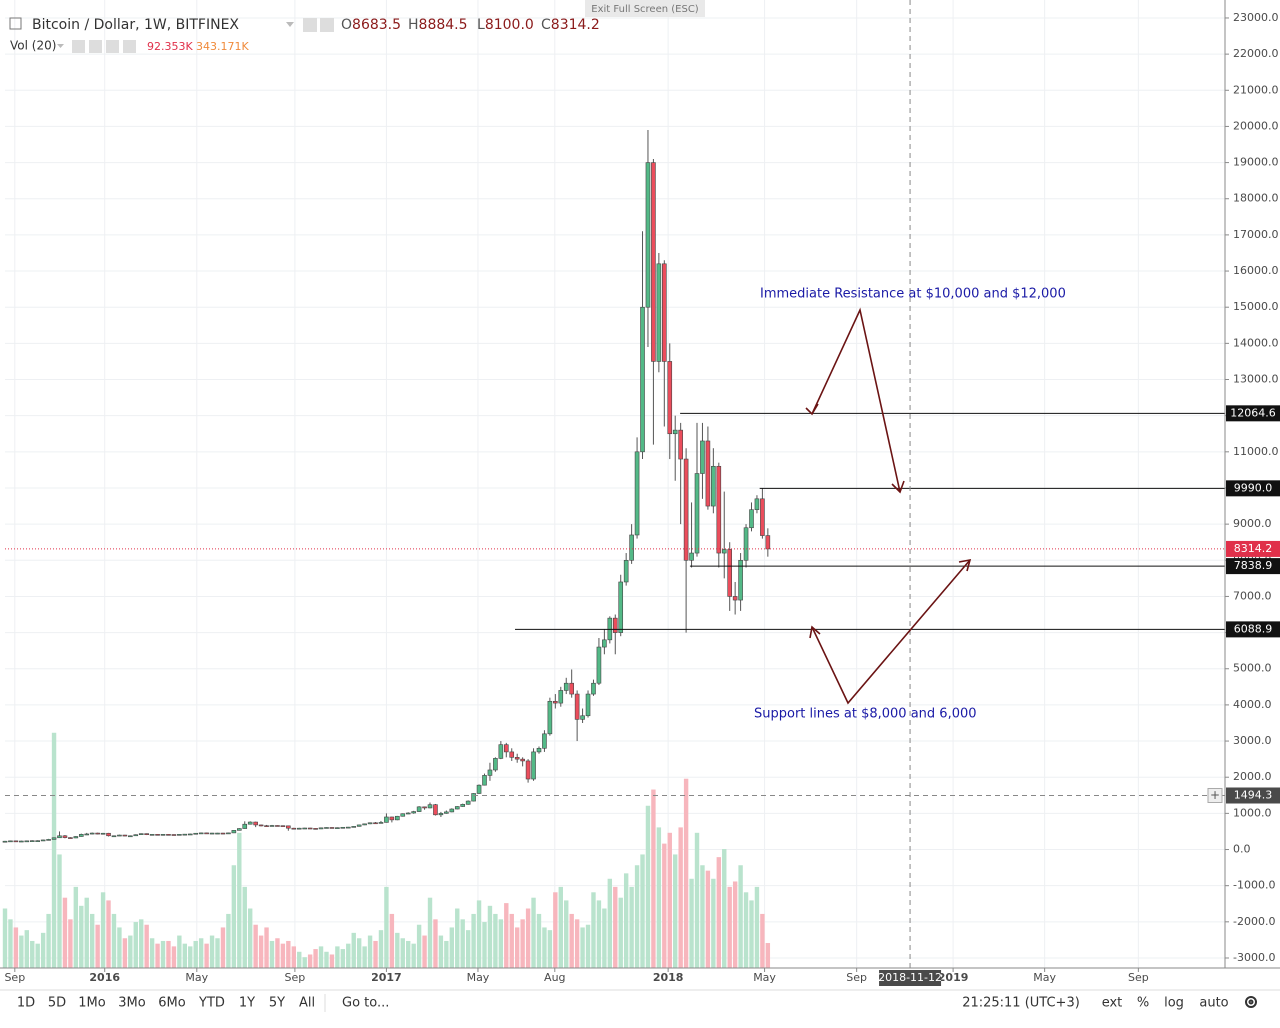 The image size is (1280, 1028). Describe the element at coordinates (1112, 1003) in the screenshot. I see `option-button: ext` at that location.